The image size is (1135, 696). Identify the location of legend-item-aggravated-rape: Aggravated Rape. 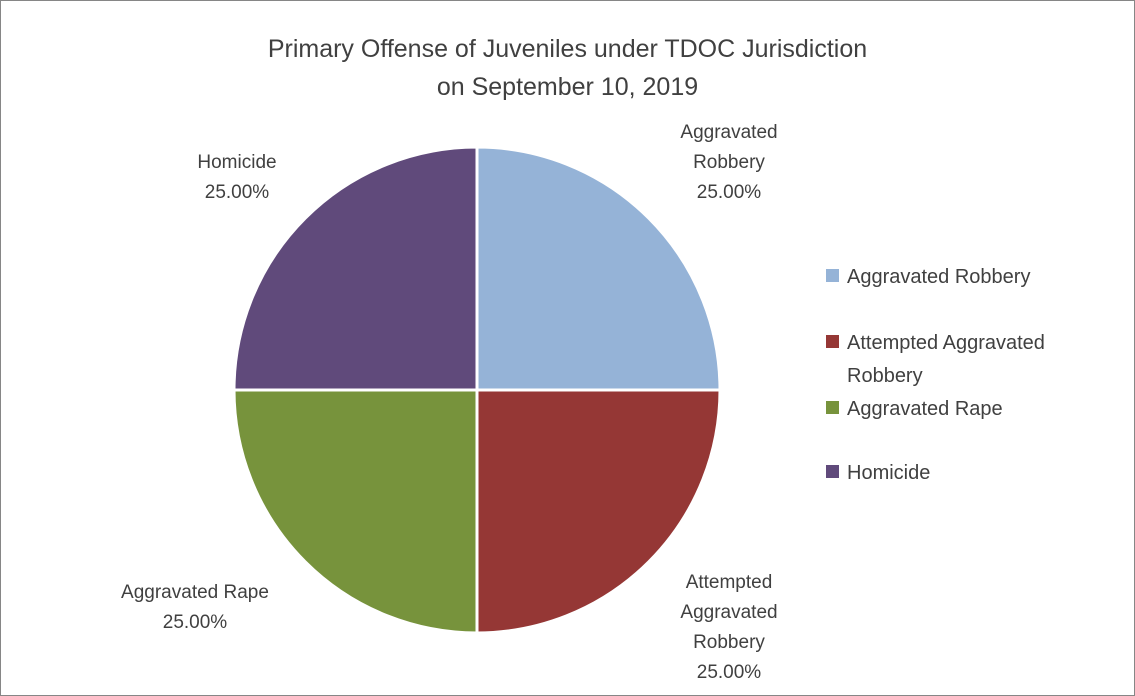
(914, 409).